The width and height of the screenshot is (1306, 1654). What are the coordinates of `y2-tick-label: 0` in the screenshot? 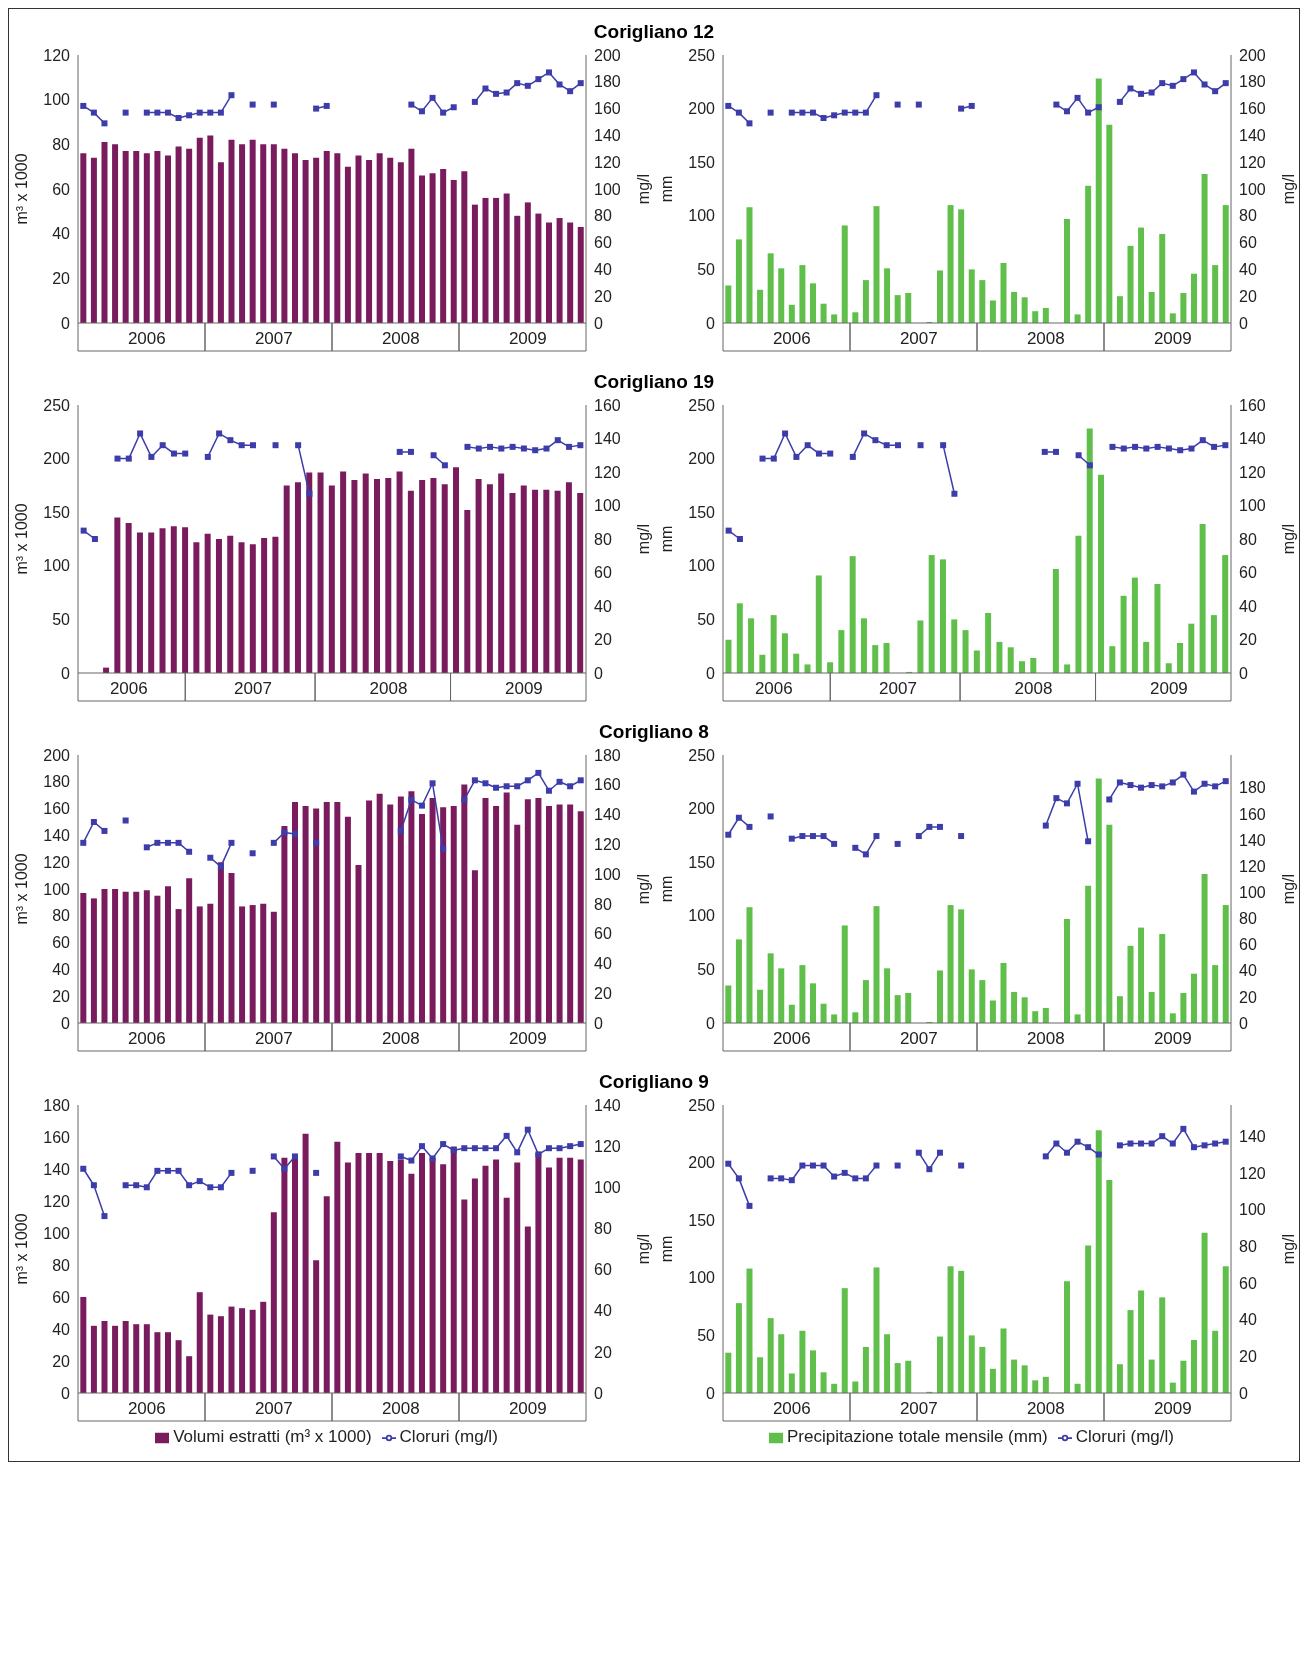 It's located at (1243, 323).